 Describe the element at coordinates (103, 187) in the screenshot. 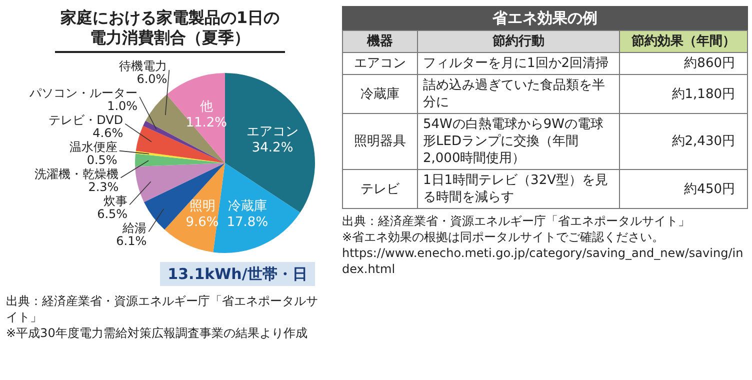

I see `data-label: 2.3%` at that location.